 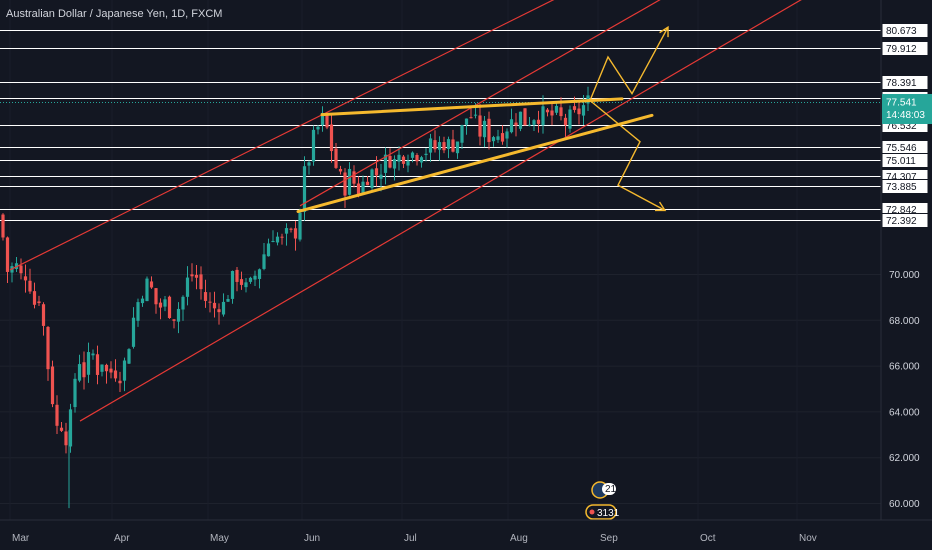 What do you see at coordinates (475, 155) in the screenshot?
I see `triangle-pattern` at bounding box center [475, 155].